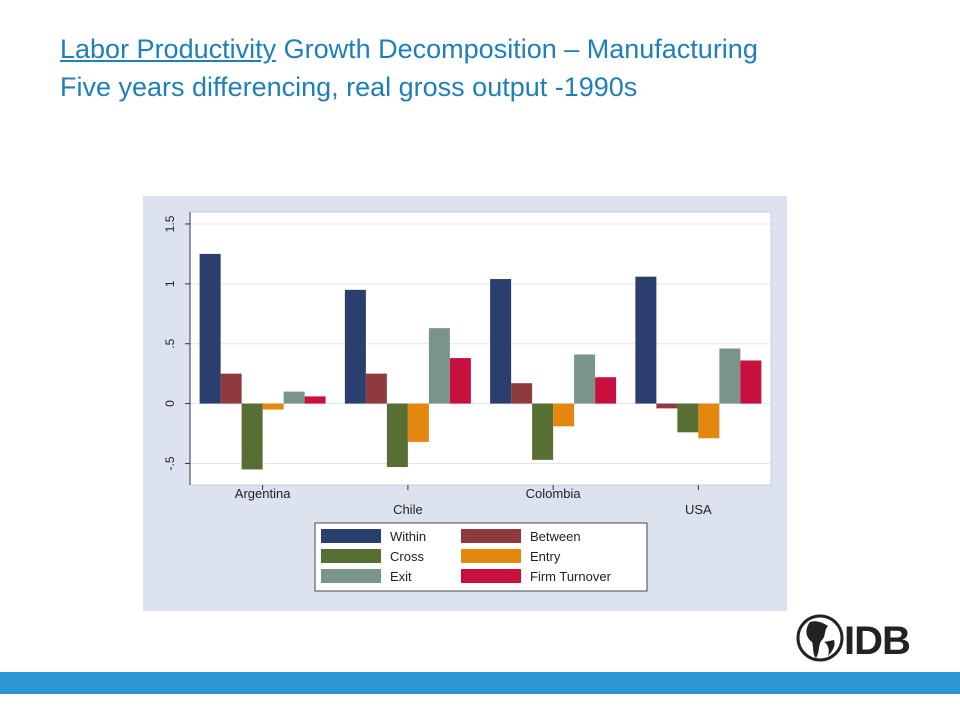  Describe the element at coordinates (571, 576) in the screenshot. I see `legend-label: Firm Turnover` at that location.